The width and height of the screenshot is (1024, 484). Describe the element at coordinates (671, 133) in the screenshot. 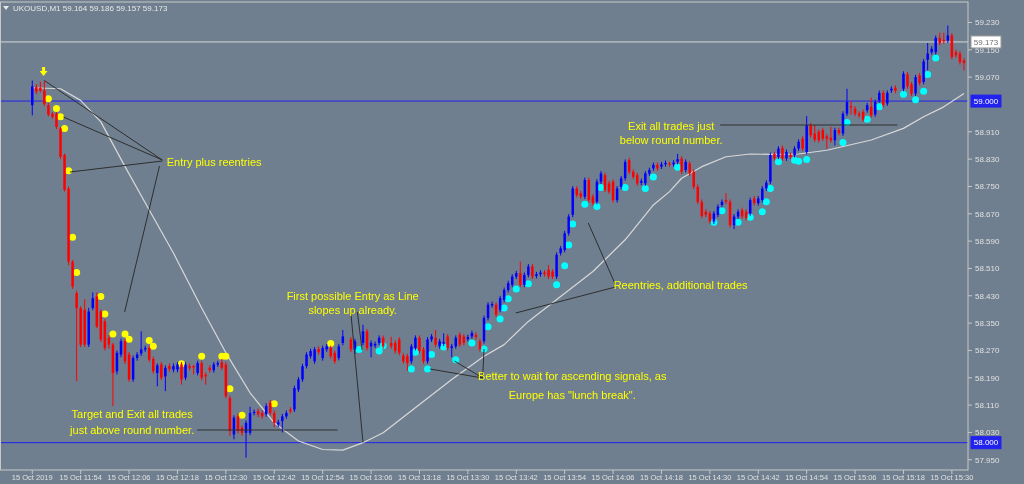

I see `annotation: Exit all trades just below round number.` at that location.